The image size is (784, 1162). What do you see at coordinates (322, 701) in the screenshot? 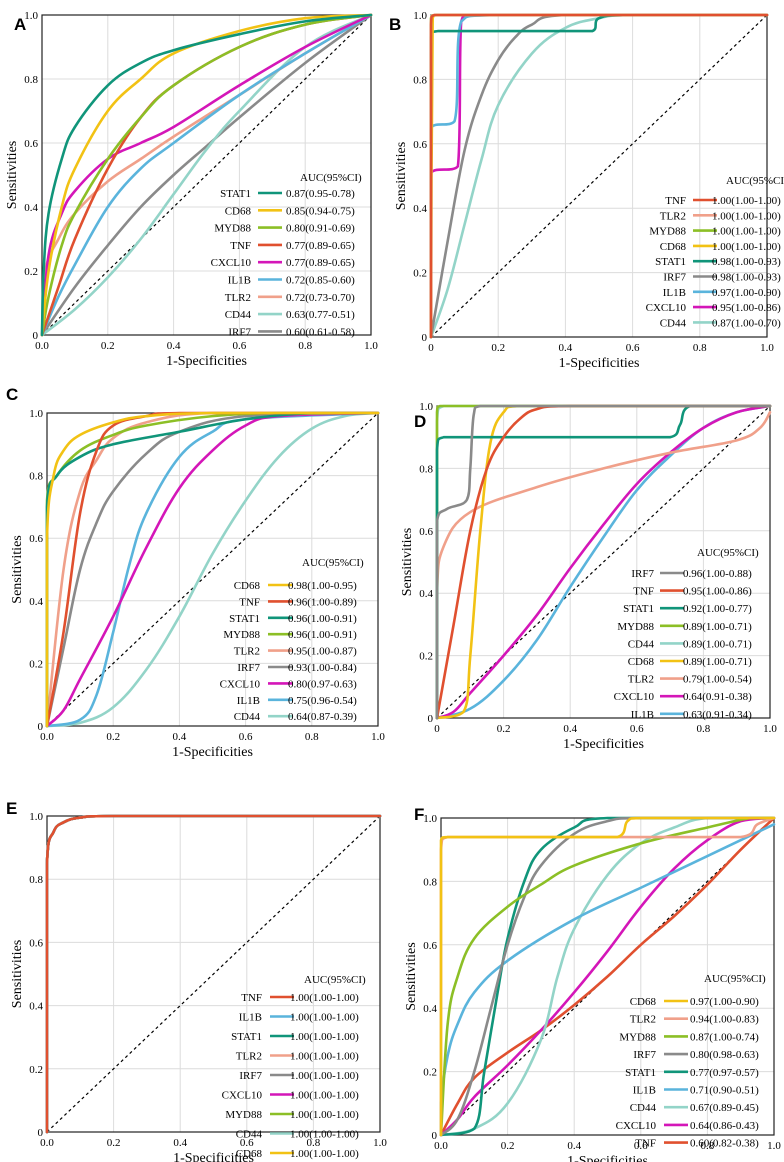
I see `legend-auc-il1b: 0.75(0.96-0.54)` at bounding box center [322, 701].